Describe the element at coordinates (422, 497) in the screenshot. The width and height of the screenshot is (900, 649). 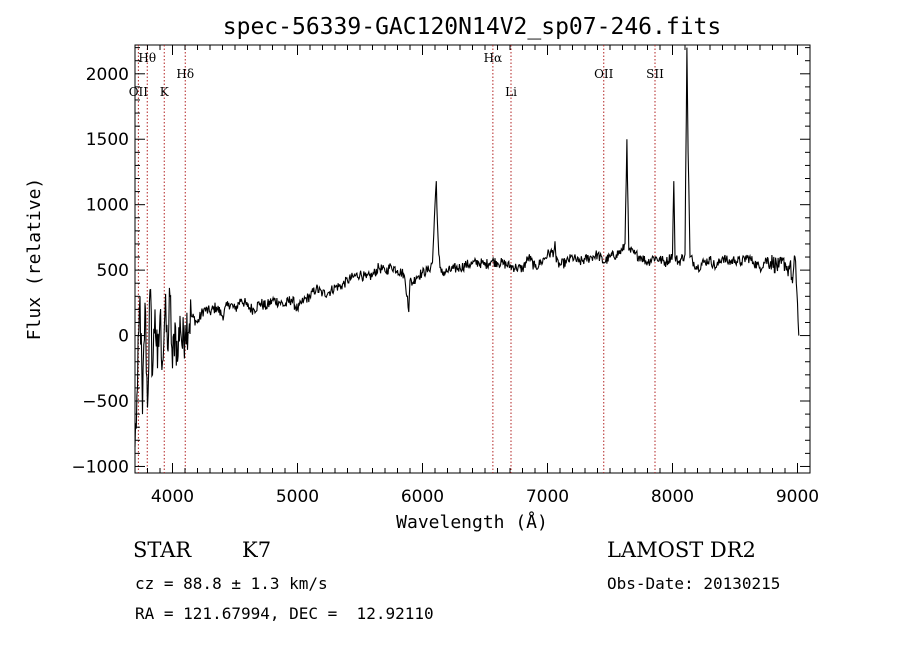
I see `x-tick-label: 6000` at that location.